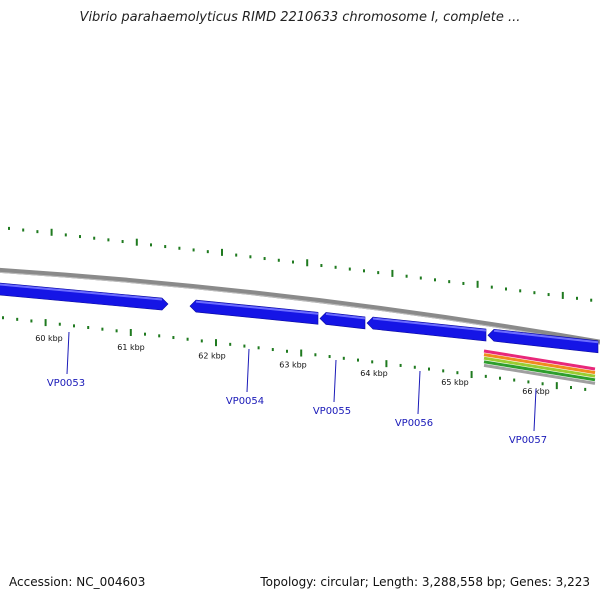 The width and height of the screenshot is (600, 600). Describe the element at coordinates (332, 411) in the screenshot. I see `gene-label-vp0055: VP0055` at that location.